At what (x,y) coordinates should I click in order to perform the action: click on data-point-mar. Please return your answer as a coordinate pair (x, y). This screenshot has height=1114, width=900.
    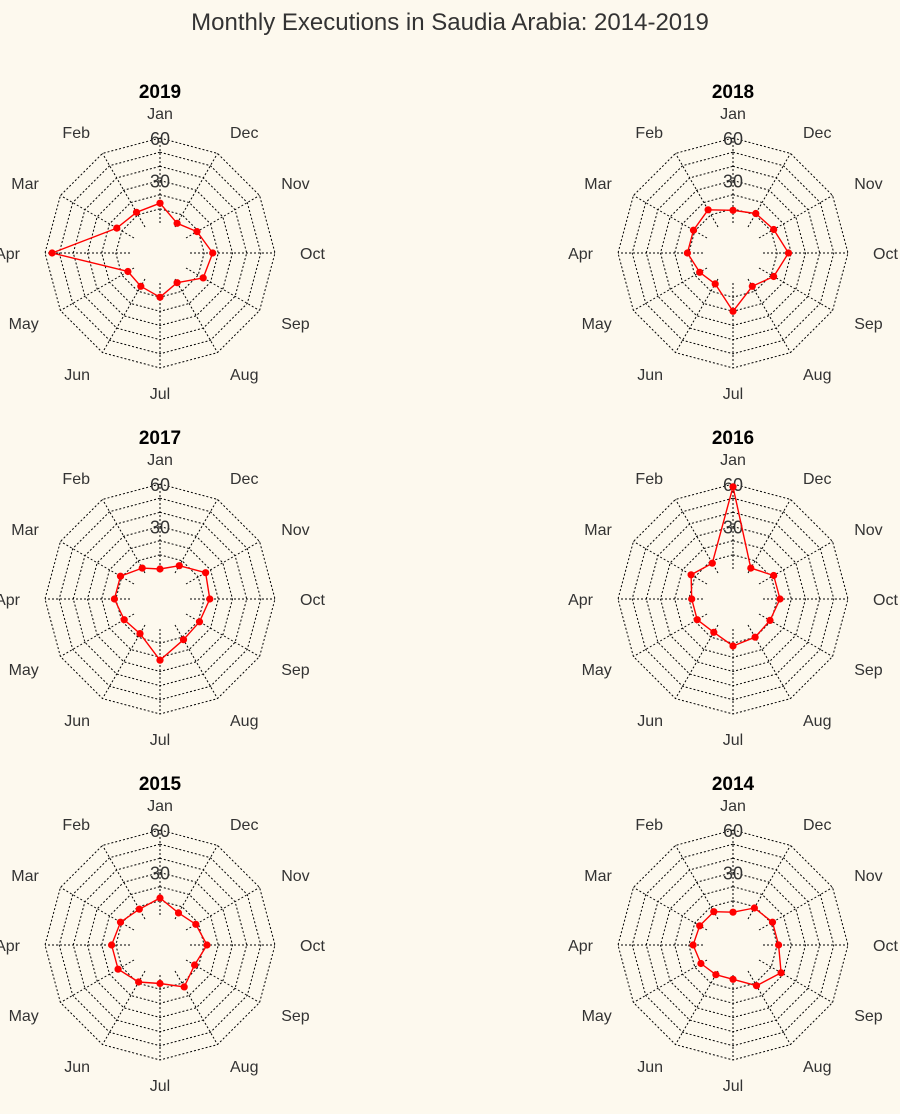
    Looking at the image, I should click on (700, 926).